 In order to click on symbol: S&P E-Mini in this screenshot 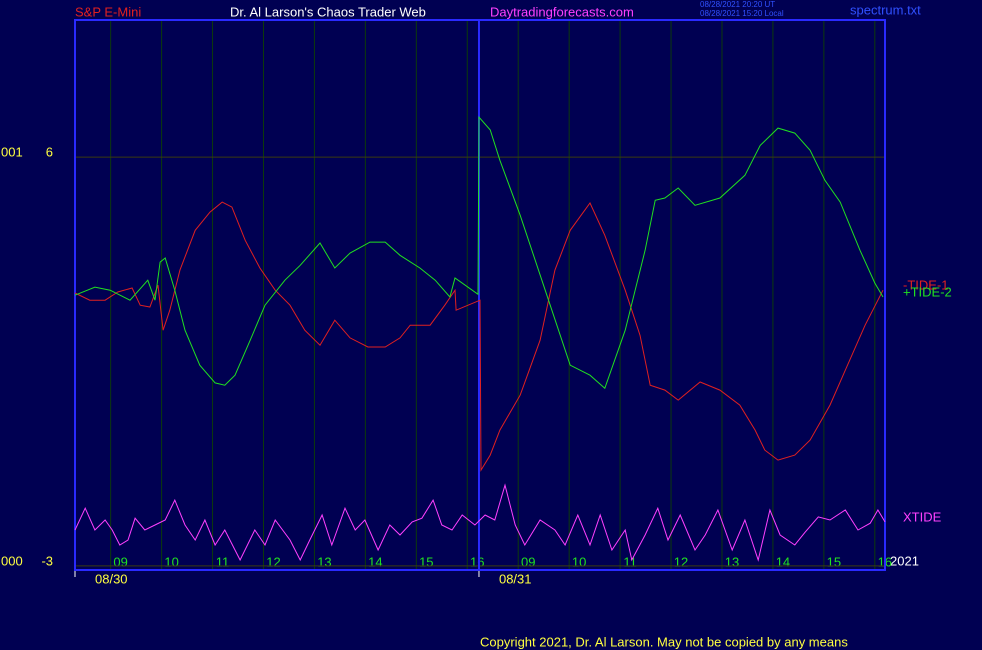, I will do `click(108, 11)`.